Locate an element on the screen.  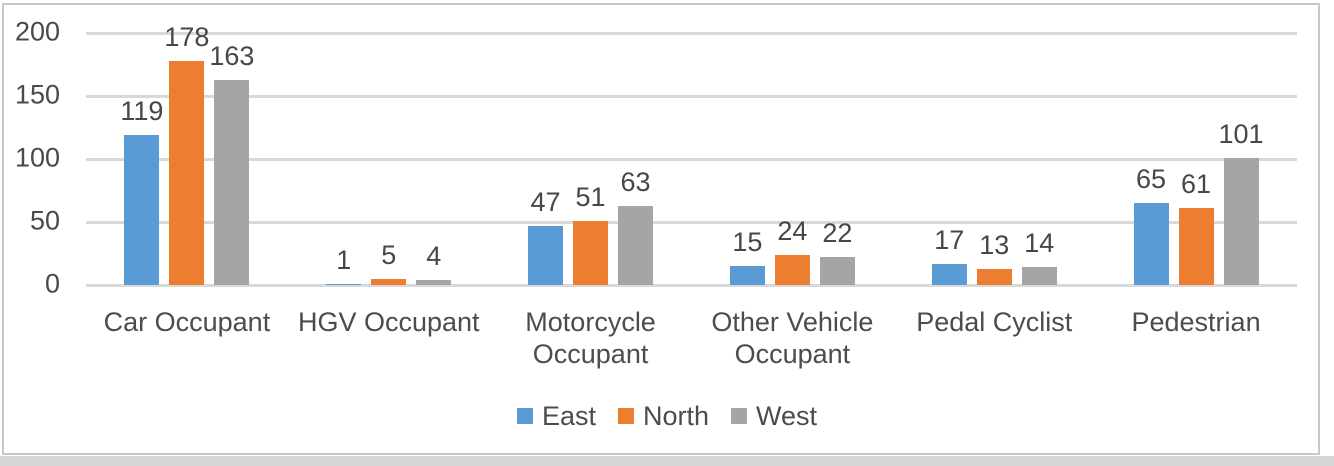
legend-label-north: North is located at coordinates (676, 416).